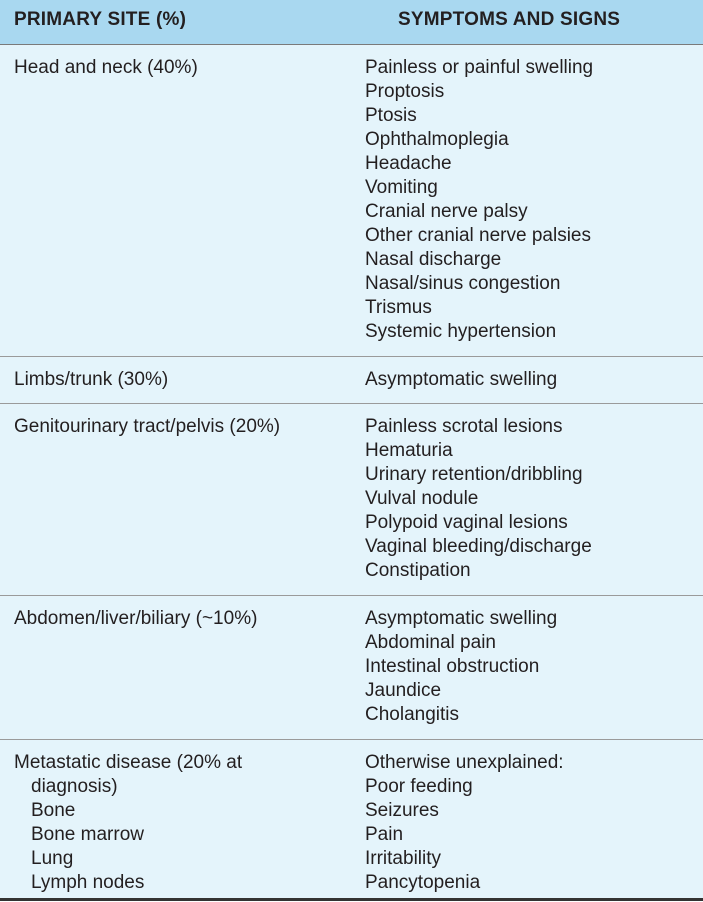  I want to click on symptom-item: Other cranial nerve palsies, so click(478, 235).